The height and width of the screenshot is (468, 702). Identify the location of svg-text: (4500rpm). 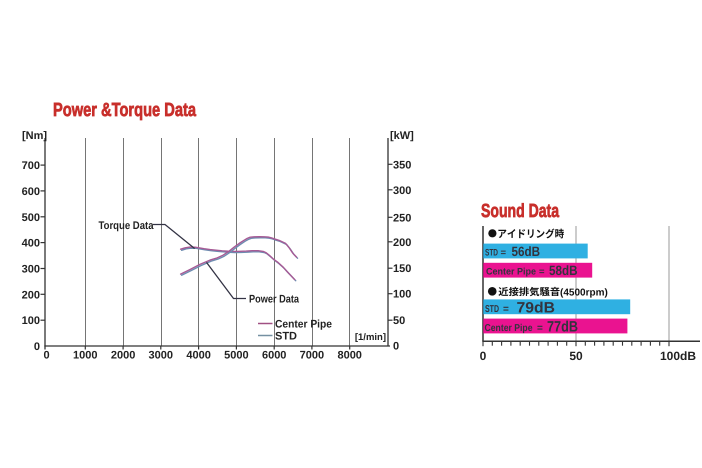
(584, 293).